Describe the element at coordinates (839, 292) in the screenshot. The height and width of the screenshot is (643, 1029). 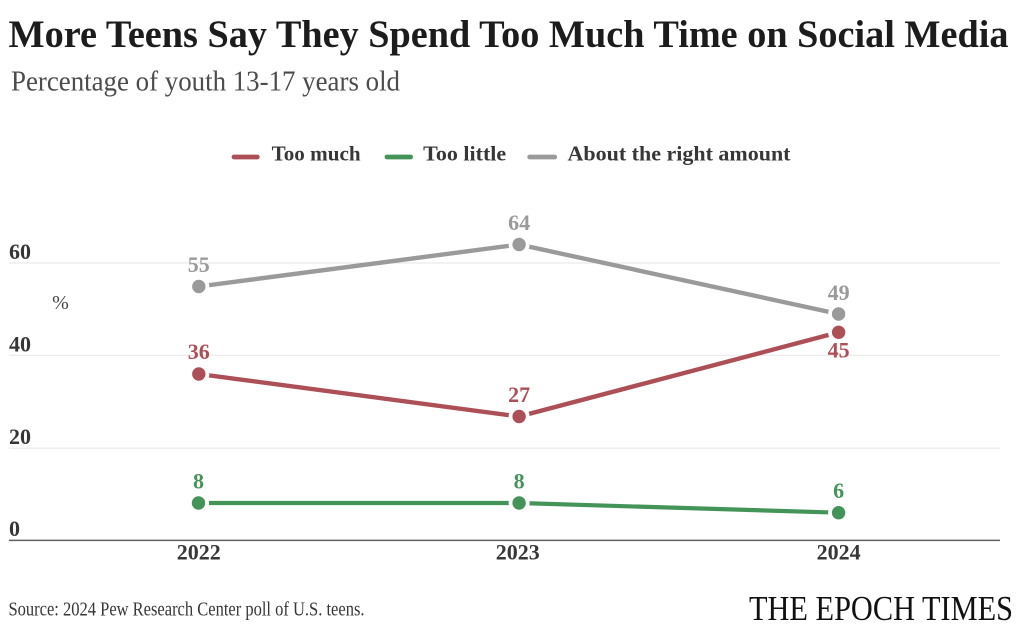
I see `svg-text: 49` at that location.